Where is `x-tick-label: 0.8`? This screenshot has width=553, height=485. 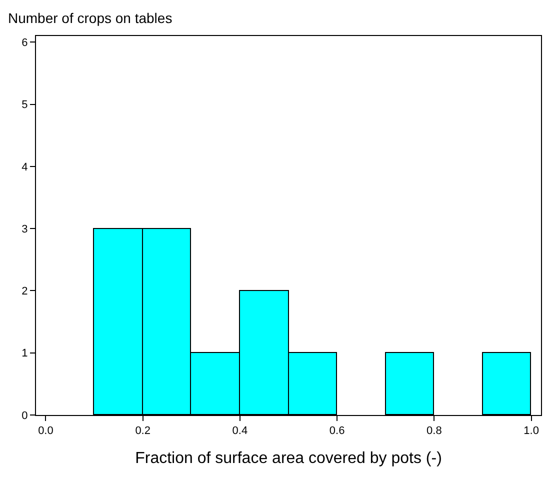 x-tick-label: 0.8 is located at coordinates (434, 431).